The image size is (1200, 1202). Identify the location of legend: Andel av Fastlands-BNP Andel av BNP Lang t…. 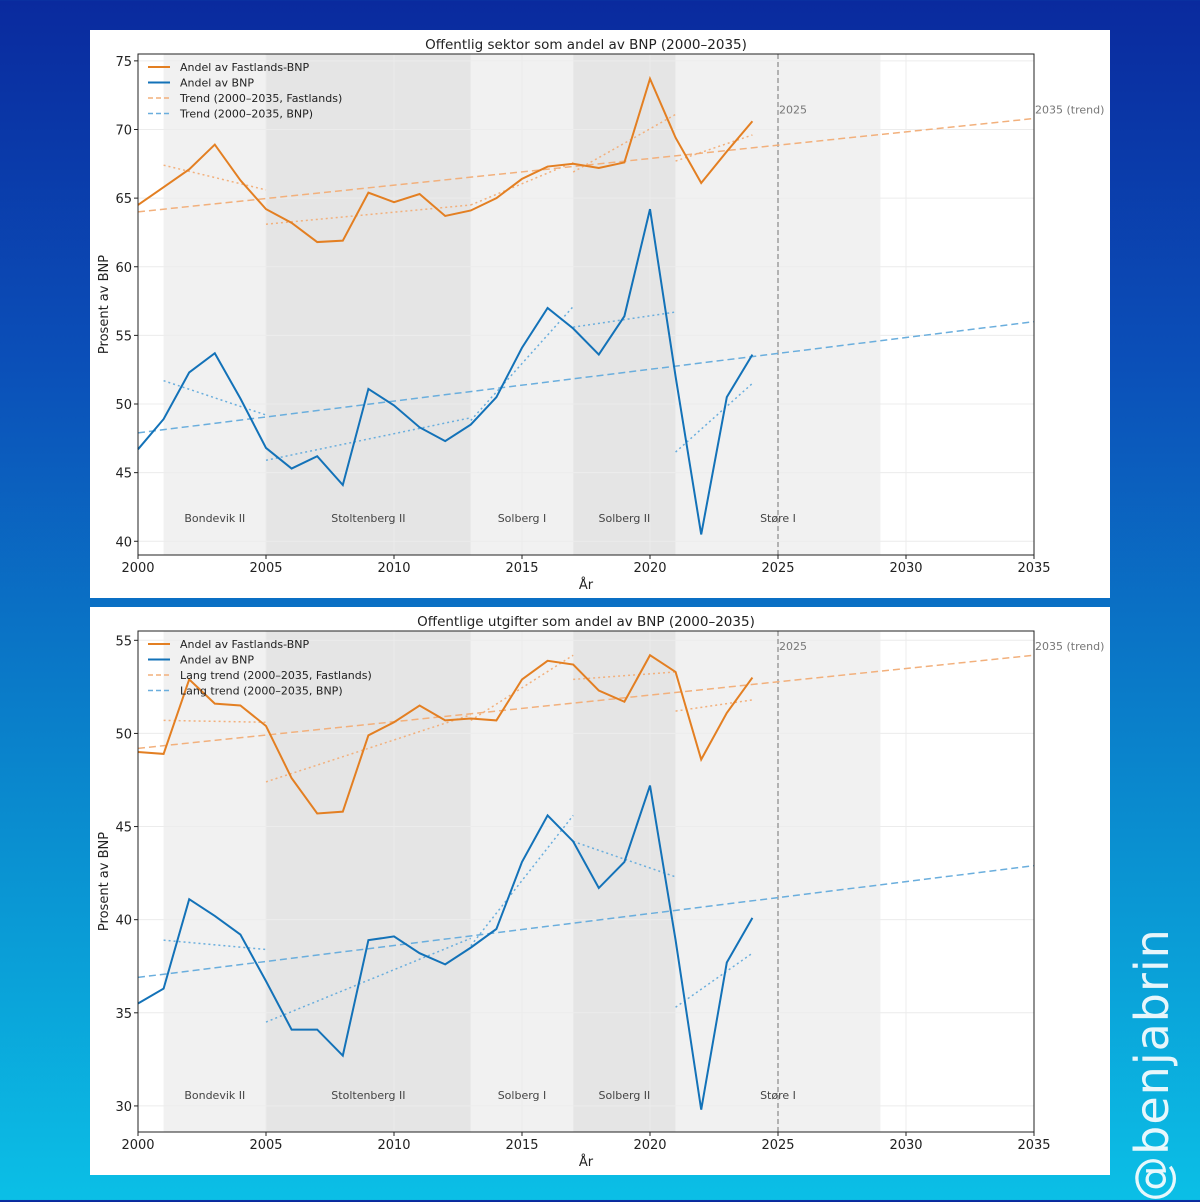
(260, 668).